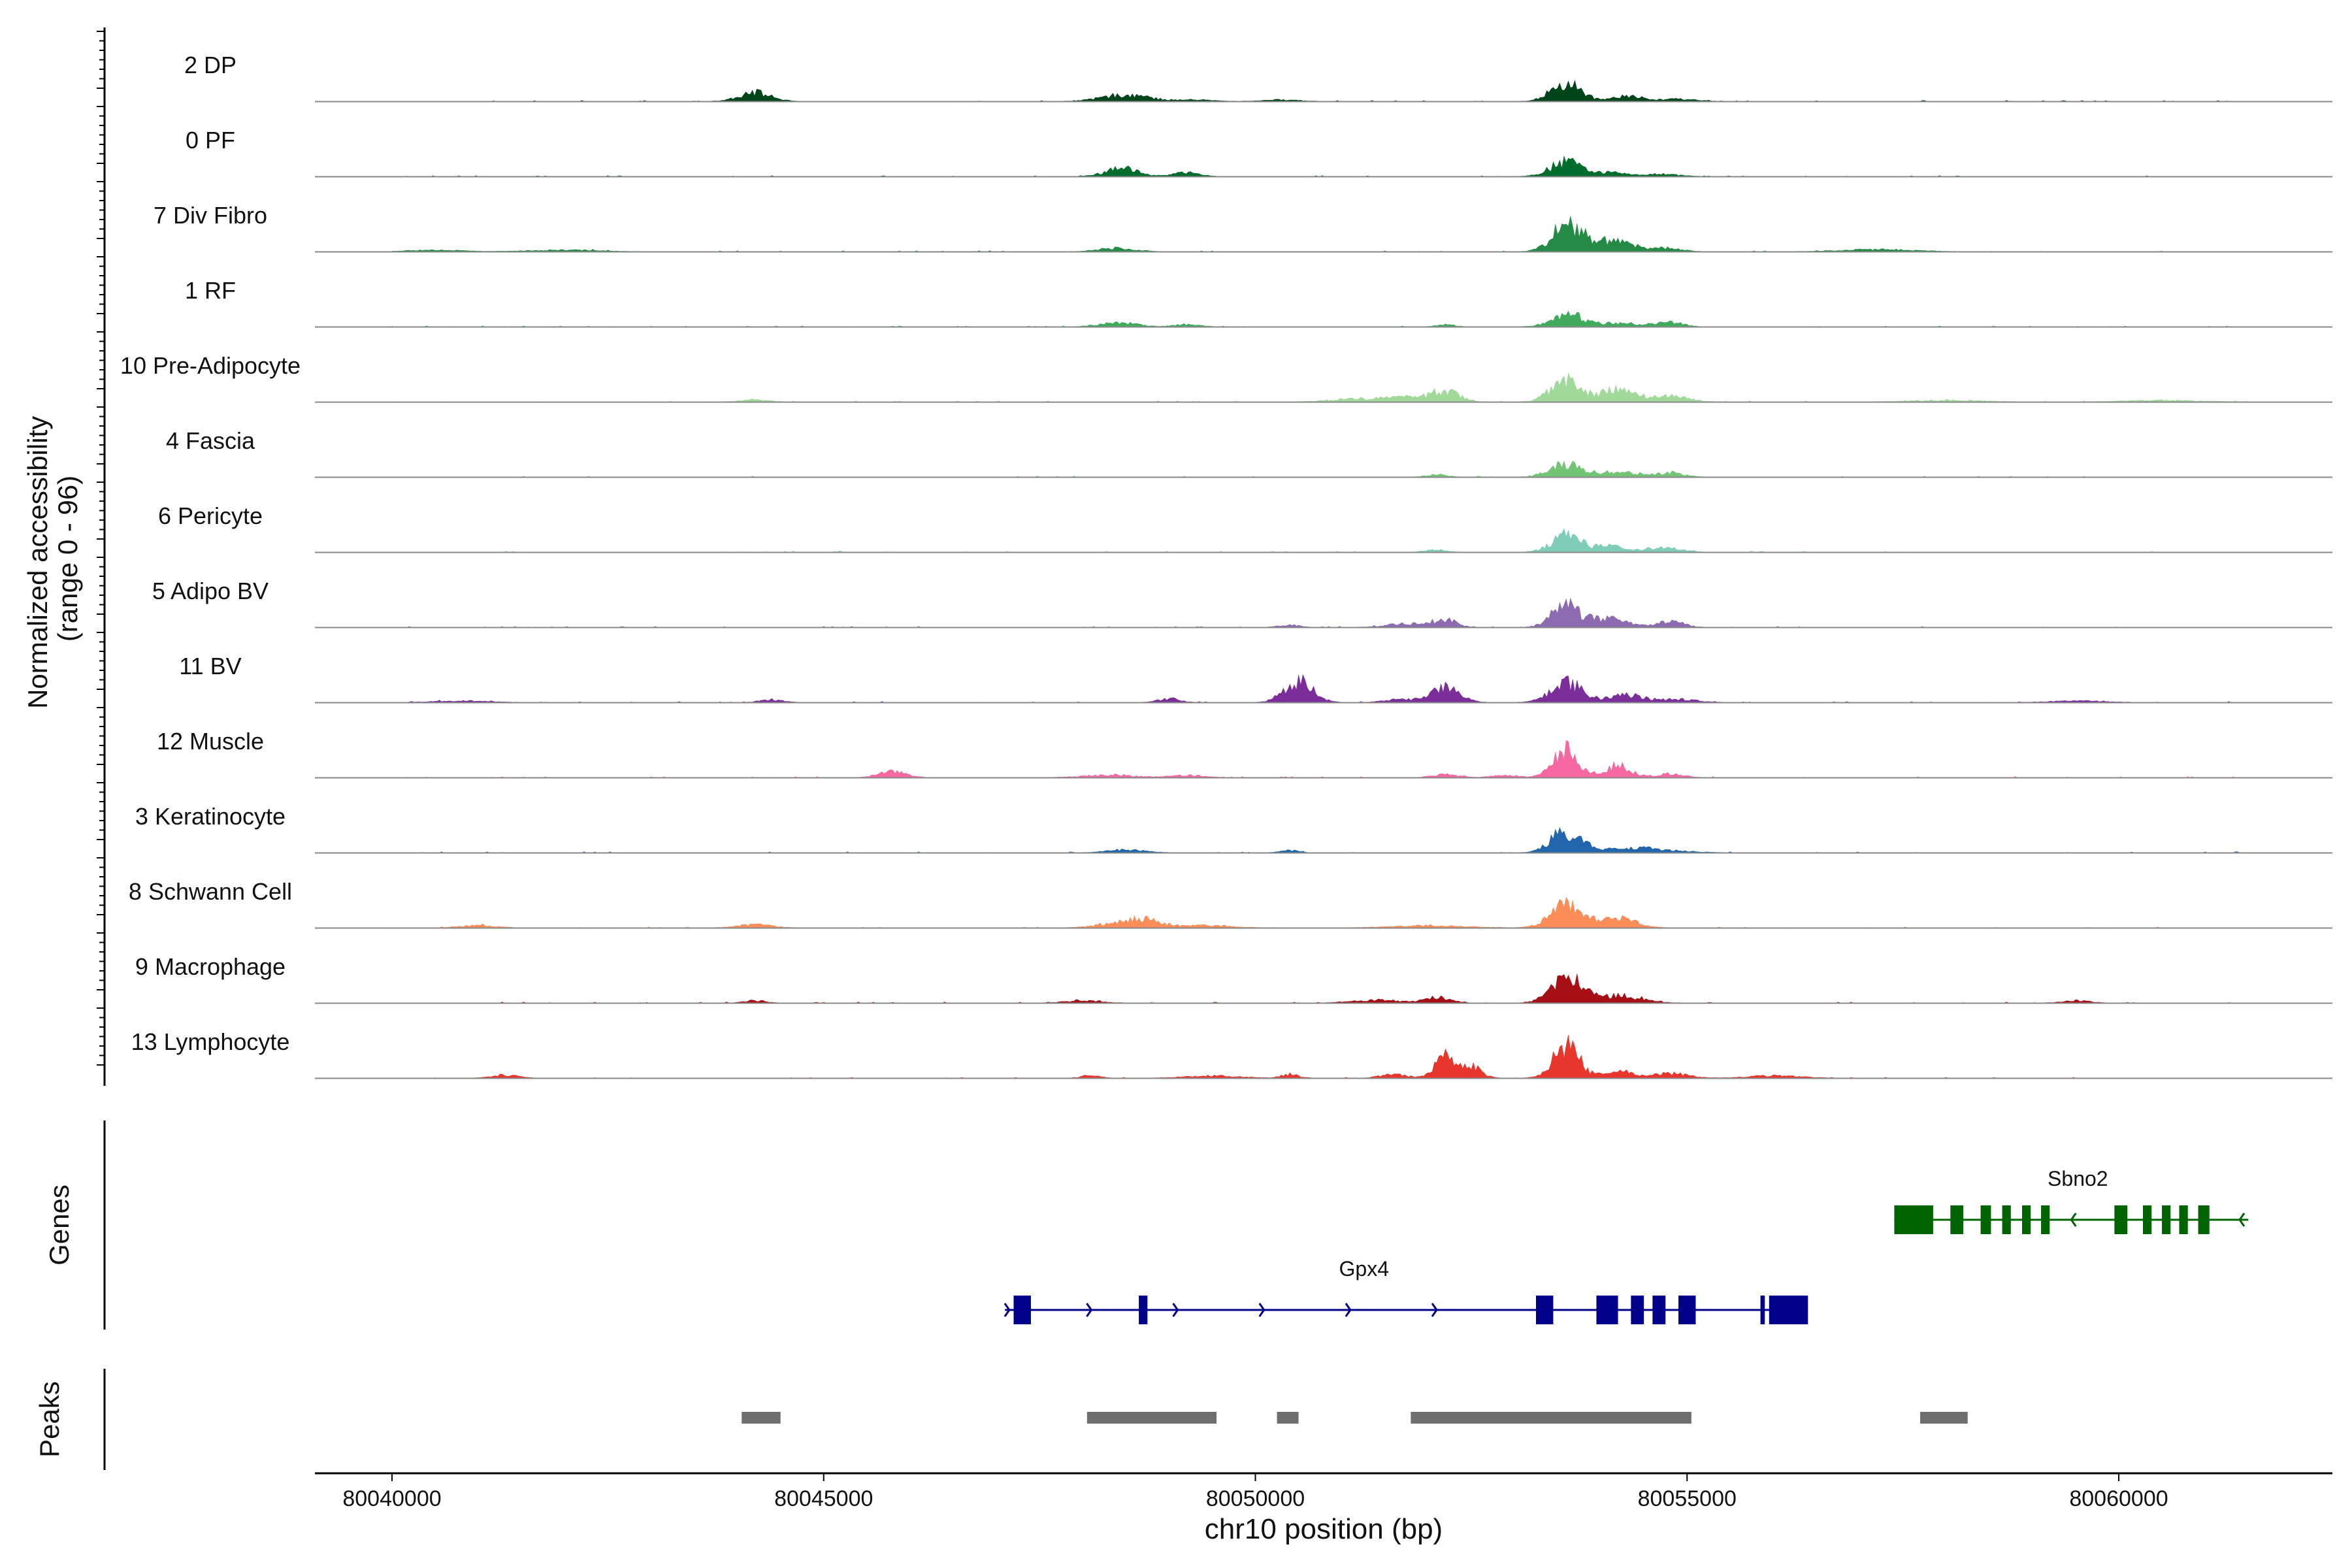 The image size is (2352, 1568). What do you see at coordinates (210, 515) in the screenshot?
I see `track-label-7: 6 Pericyte` at bounding box center [210, 515].